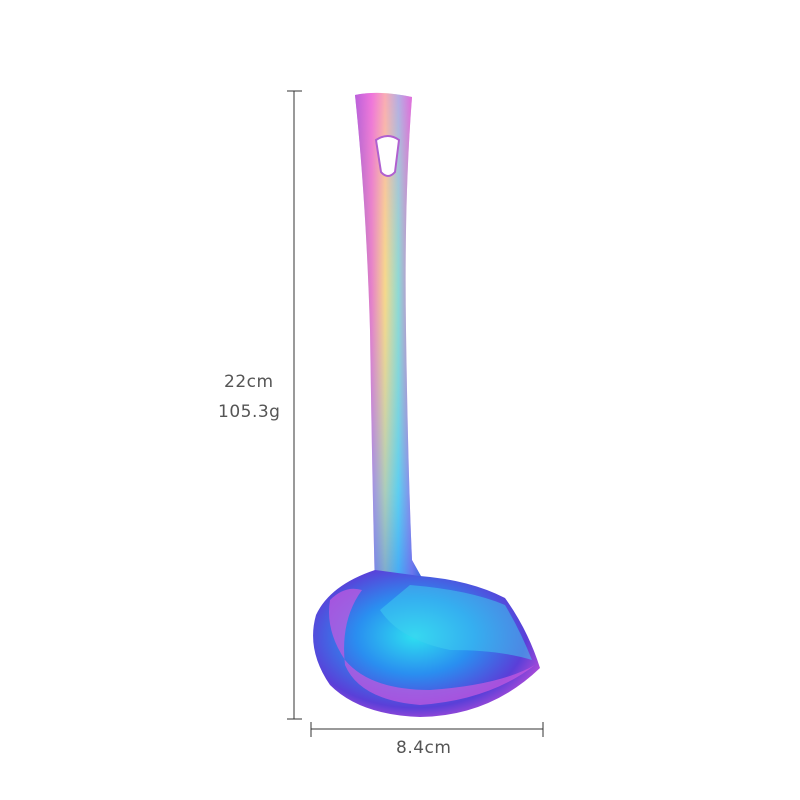  I want to click on weight-label: 105.3g, so click(249, 412).